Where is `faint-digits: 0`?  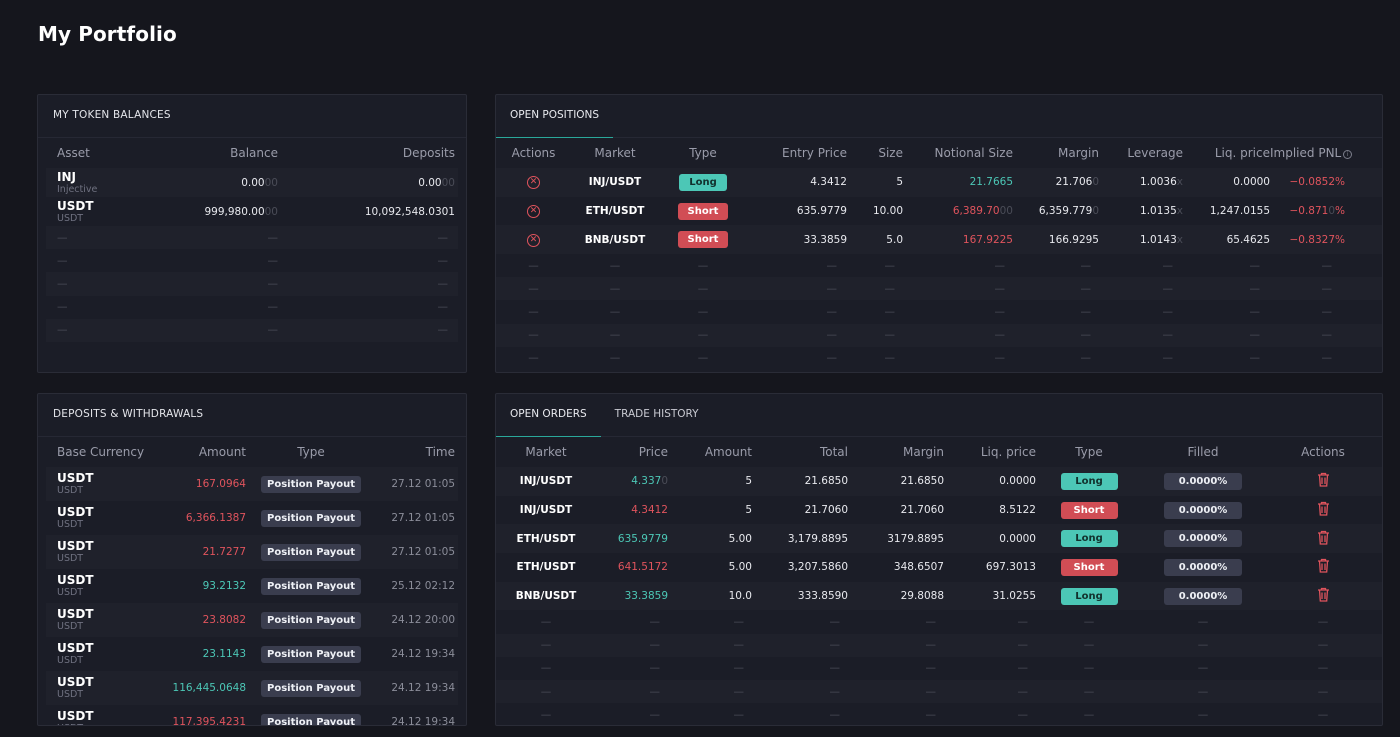 faint-digits: 0 is located at coordinates (664, 481).